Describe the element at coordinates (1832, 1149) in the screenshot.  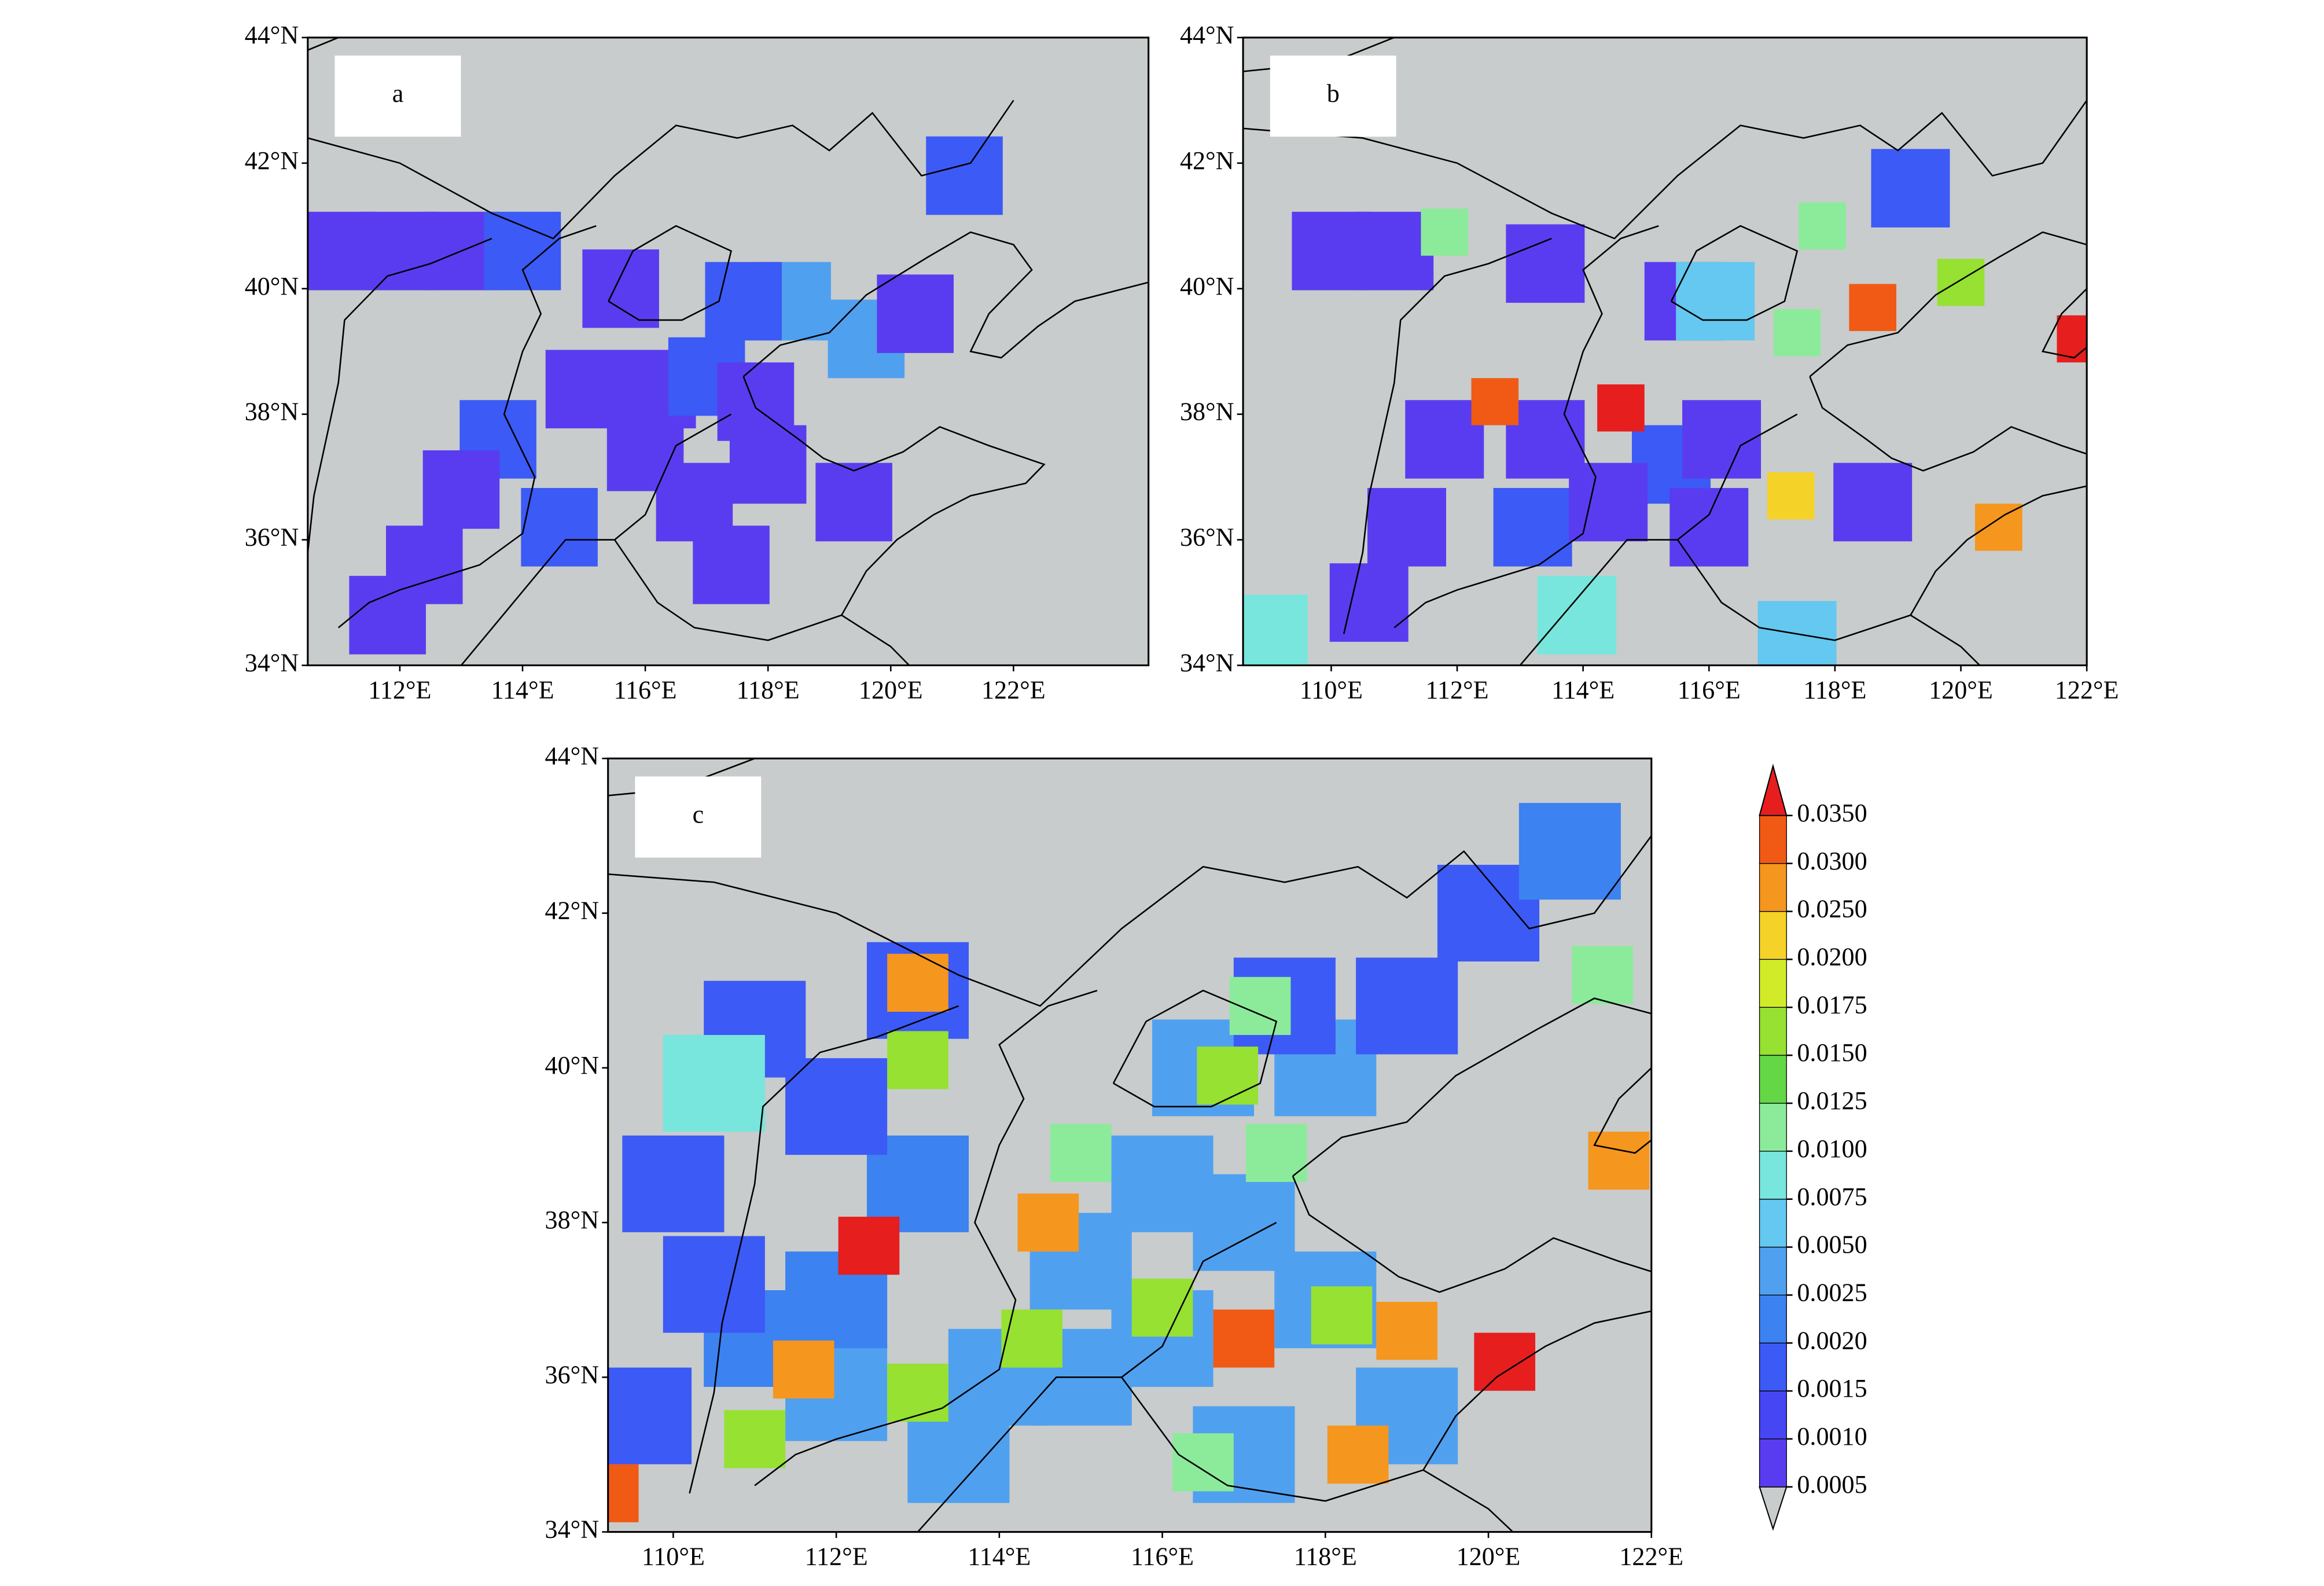
I see `colorbar-tick-label: 0.0100` at that location.